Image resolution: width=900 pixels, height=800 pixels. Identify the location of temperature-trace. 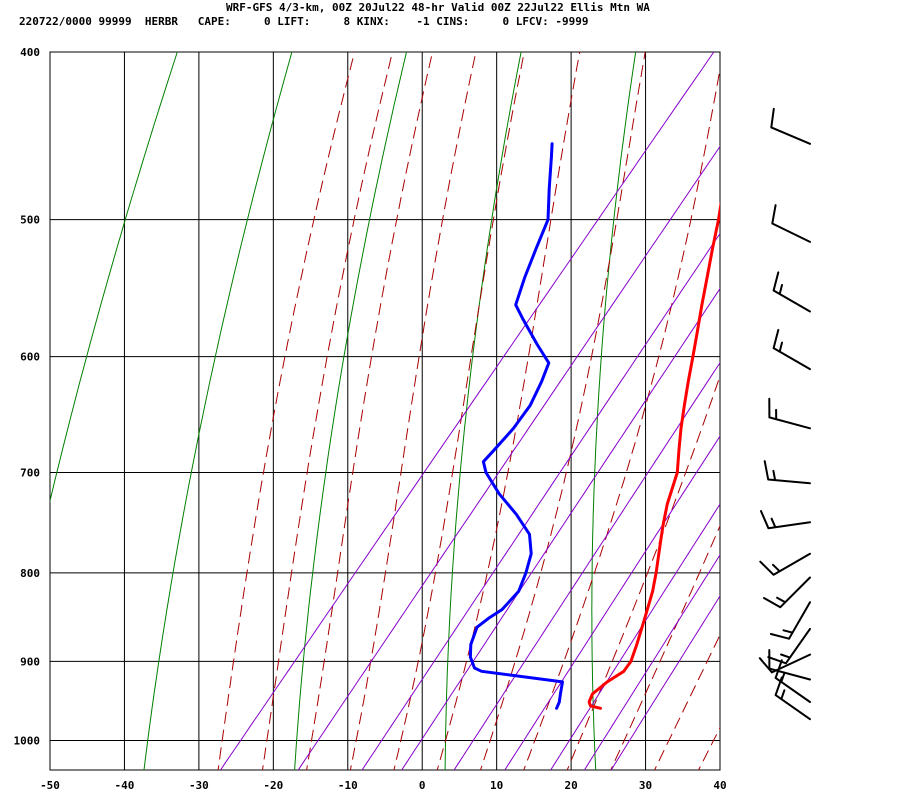
(653, 455).